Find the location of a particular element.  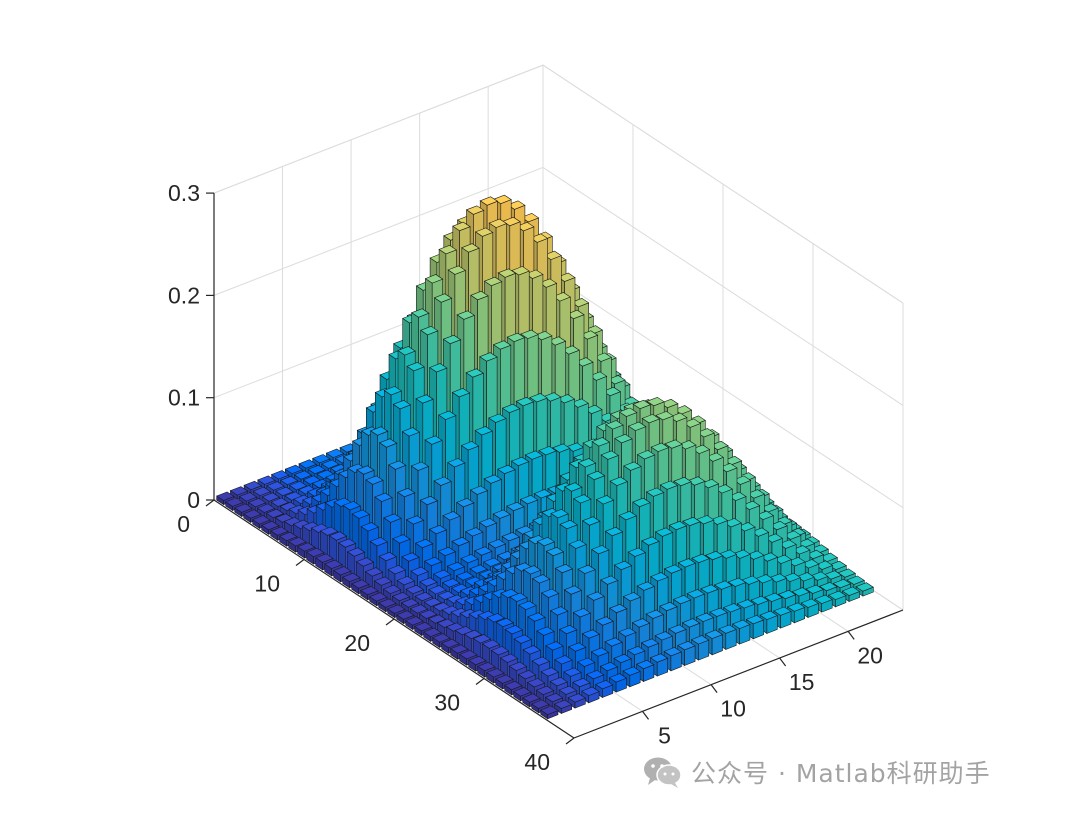

y-tick-label: 0 is located at coordinates (183, 524).